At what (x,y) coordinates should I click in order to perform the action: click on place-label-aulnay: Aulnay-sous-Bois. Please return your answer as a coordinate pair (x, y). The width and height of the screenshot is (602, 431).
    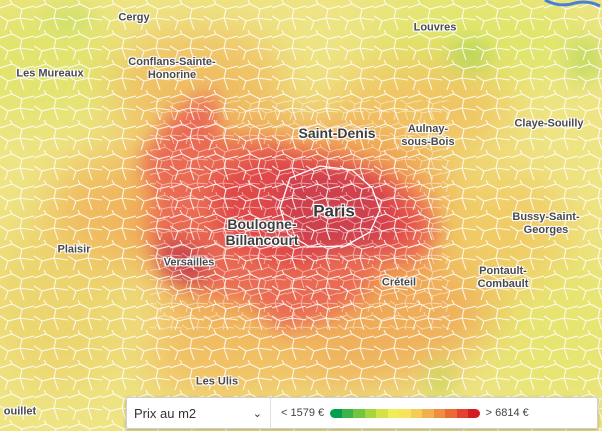
    Looking at the image, I should click on (428, 135).